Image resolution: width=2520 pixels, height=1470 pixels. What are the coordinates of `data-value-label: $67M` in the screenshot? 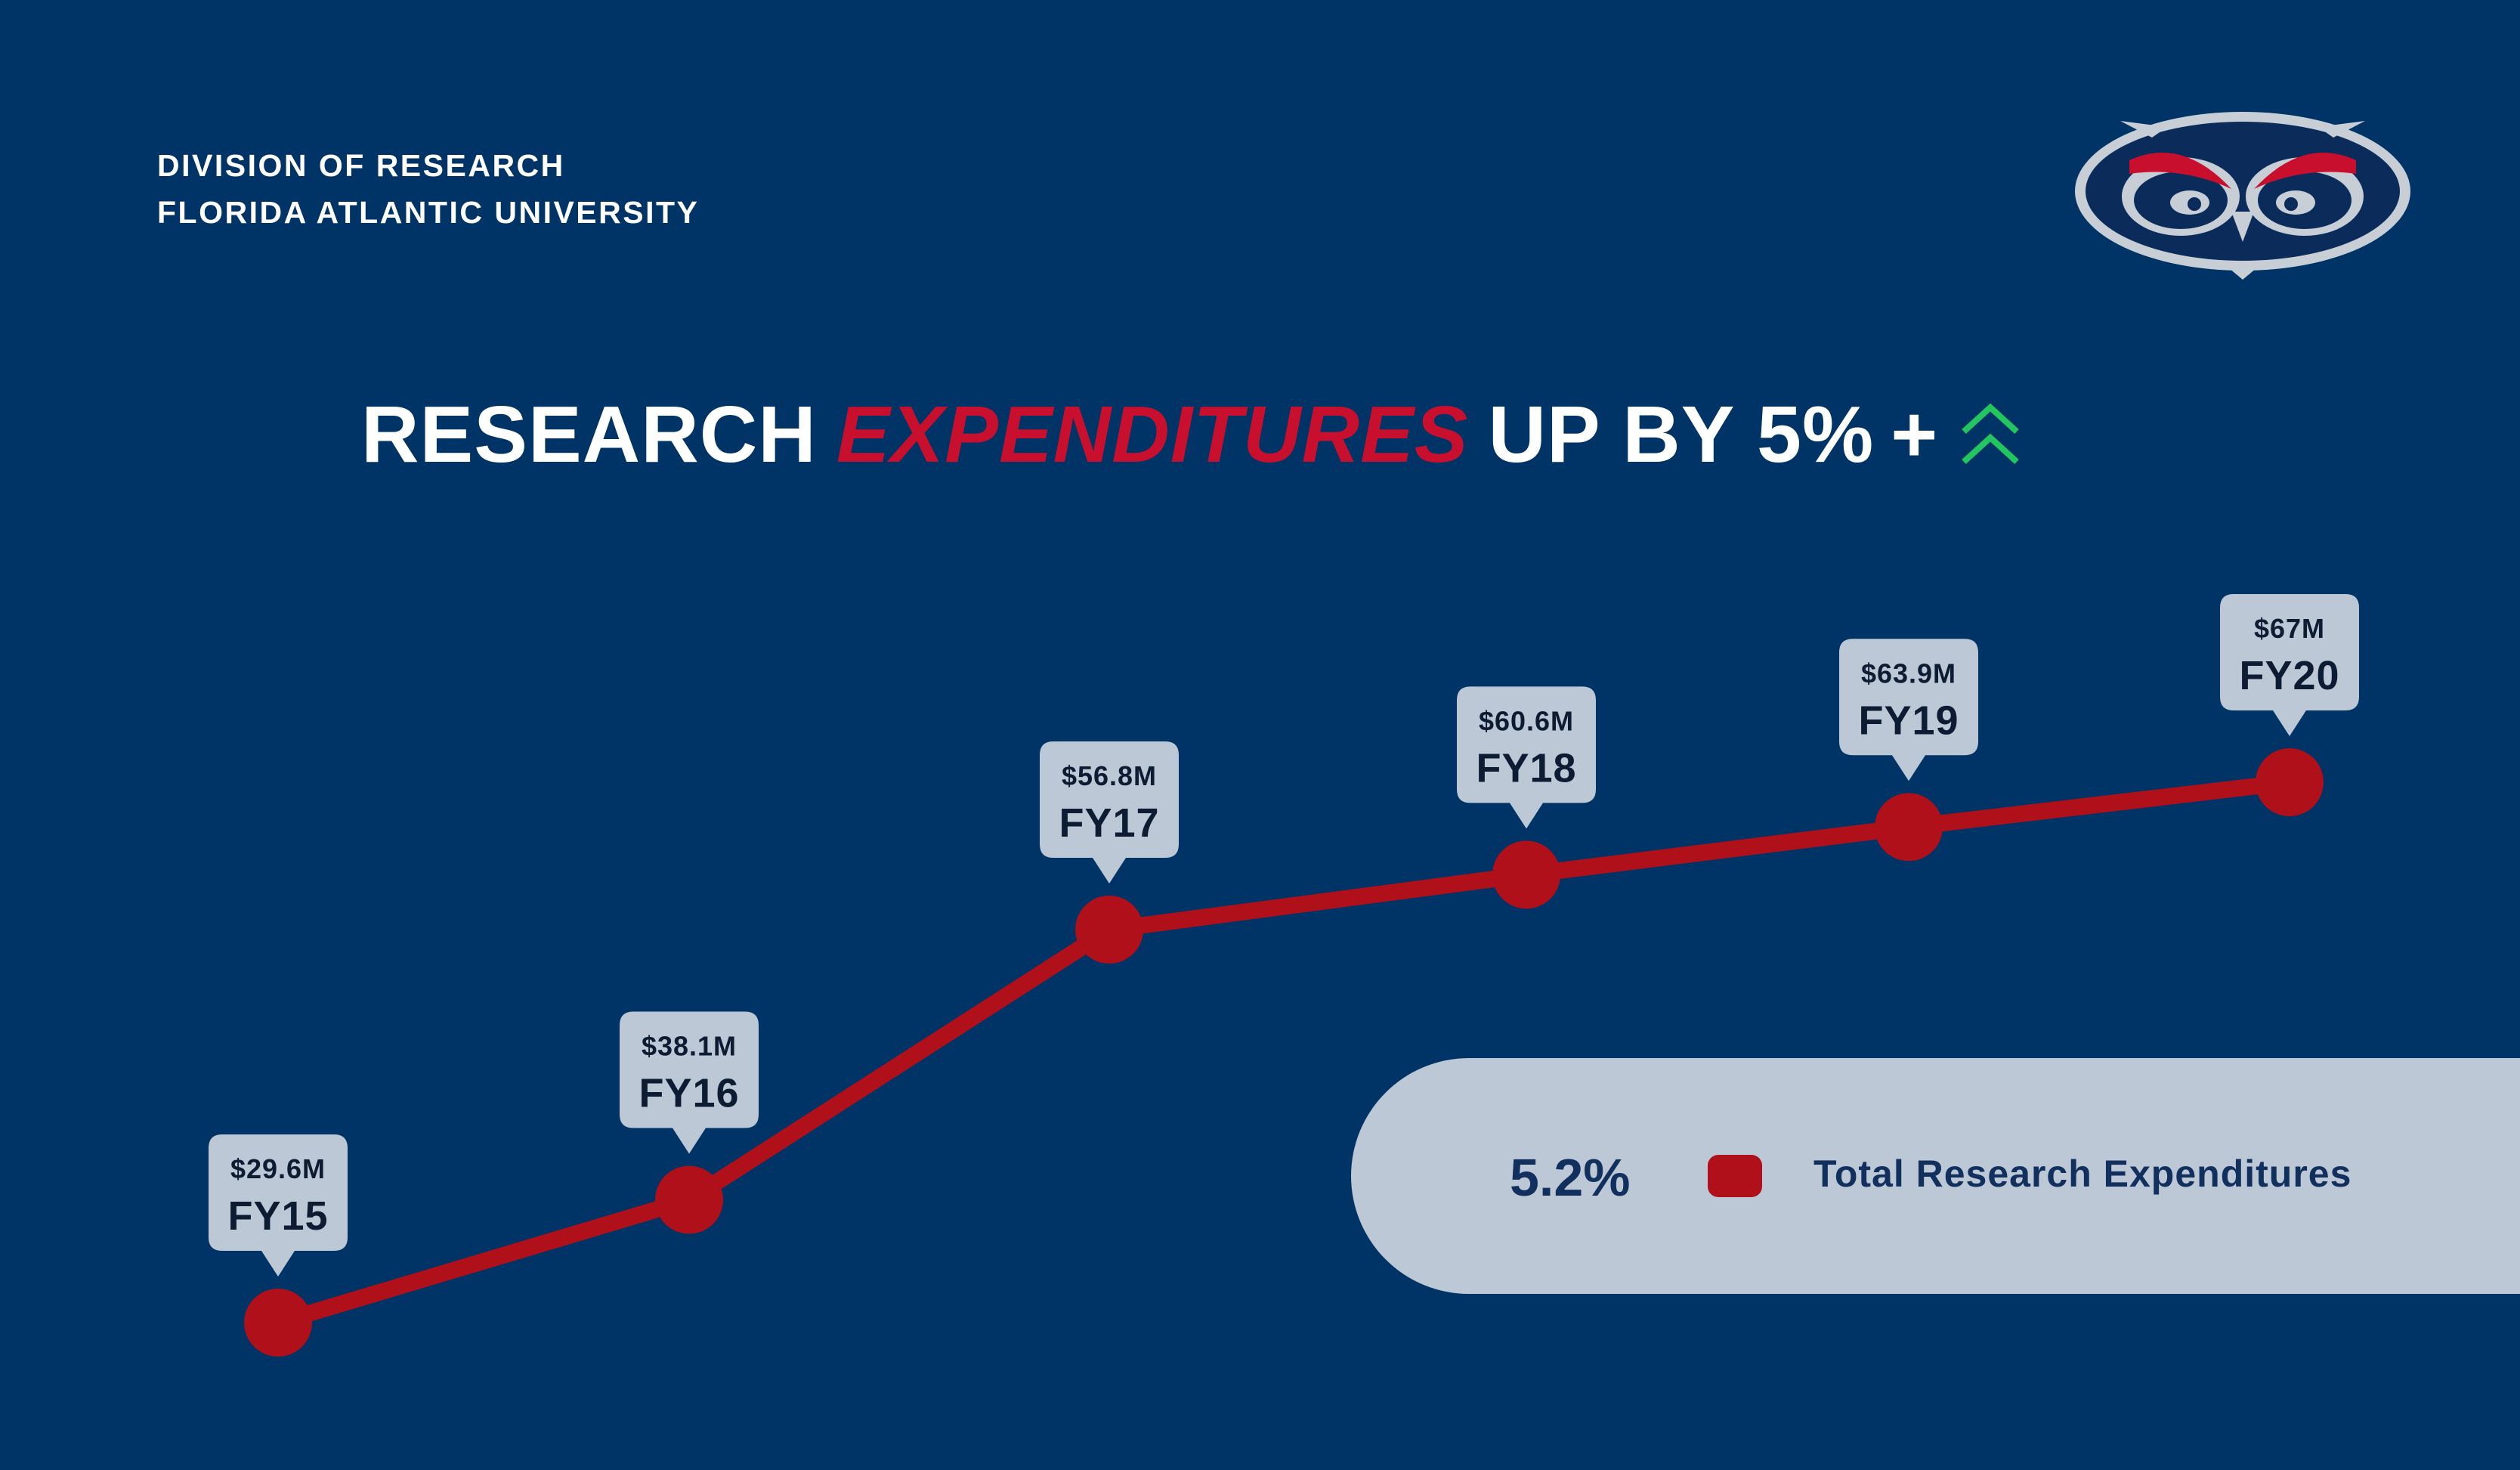 It's located at (2289, 628).